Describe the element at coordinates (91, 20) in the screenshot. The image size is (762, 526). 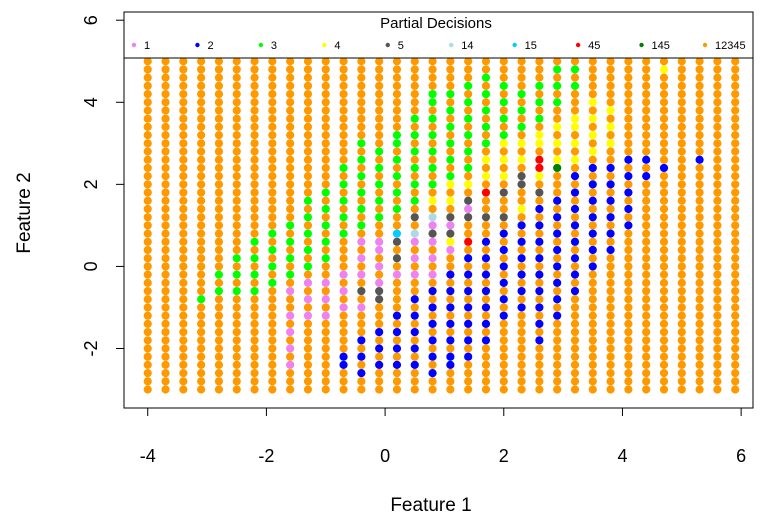
I see `y-tick-label: 6` at that location.